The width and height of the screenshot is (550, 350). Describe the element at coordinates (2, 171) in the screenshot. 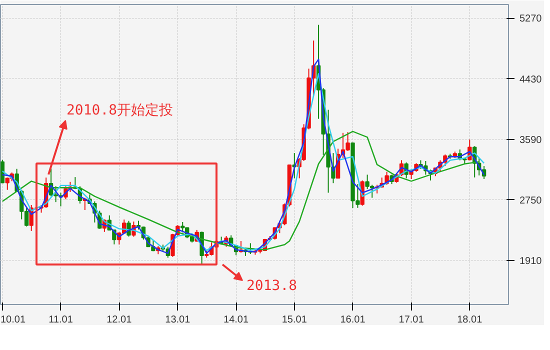

I see `candlestick` at that location.